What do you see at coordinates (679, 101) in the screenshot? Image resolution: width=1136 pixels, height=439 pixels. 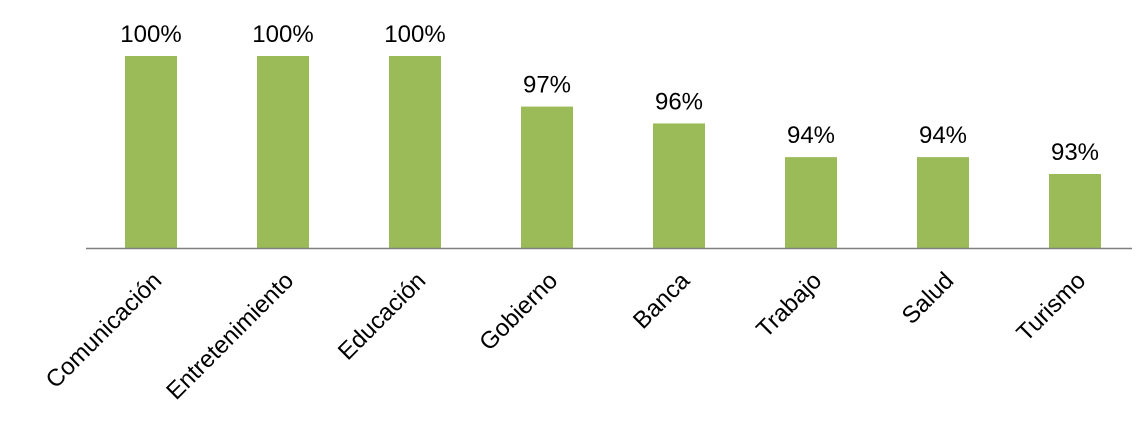 I see `data-label-4: 96%` at bounding box center [679, 101].